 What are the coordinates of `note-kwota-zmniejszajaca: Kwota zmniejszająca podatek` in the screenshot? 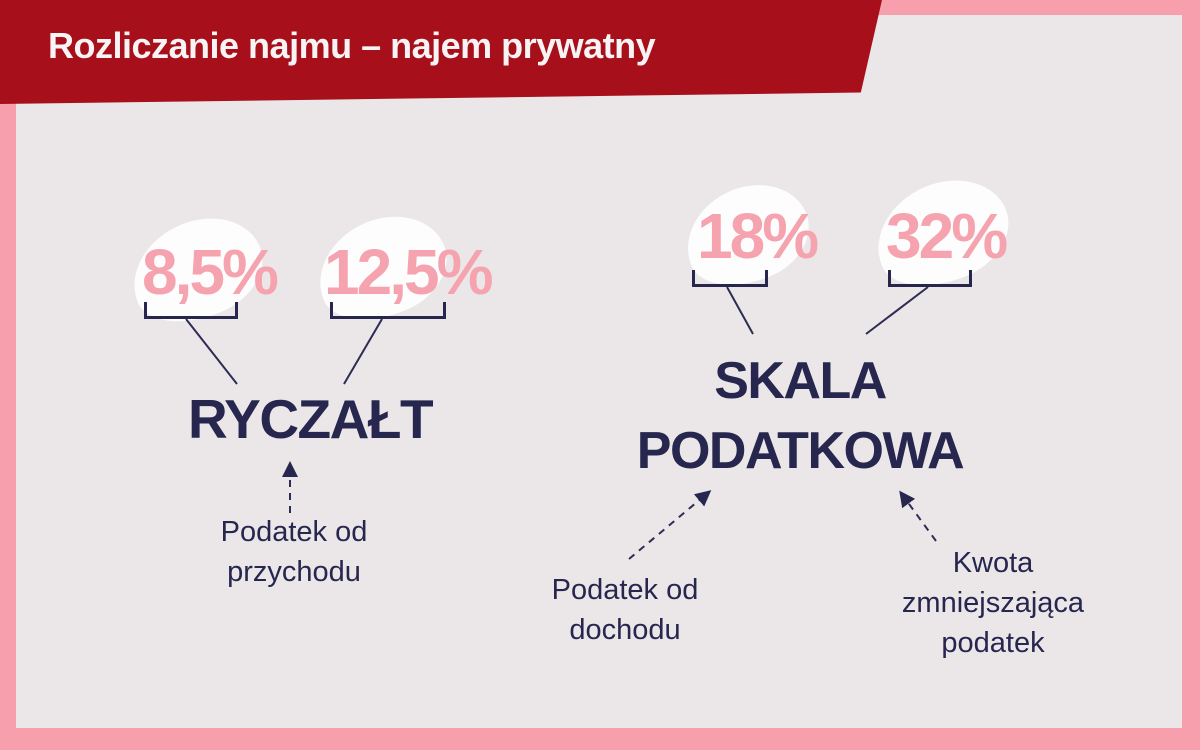 It's located at (993, 603).